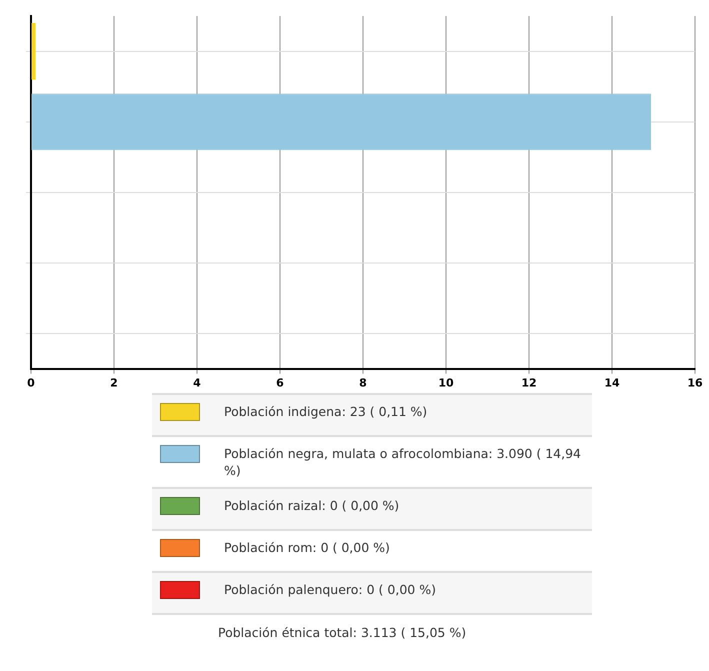 This screenshot has height=671, width=709. I want to click on x-tick-label: 8, so click(363, 383).